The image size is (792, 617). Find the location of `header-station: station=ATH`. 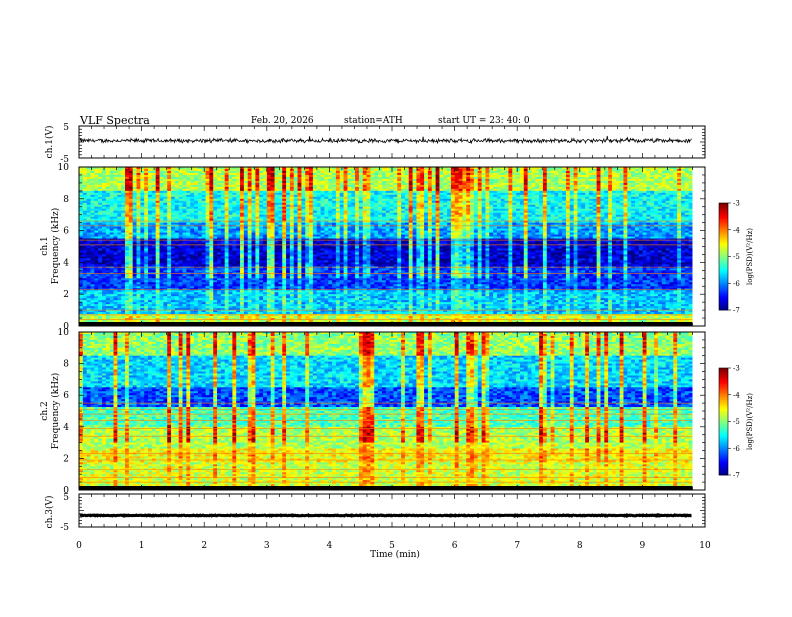

header-station: station=ATH is located at coordinates (373, 121).